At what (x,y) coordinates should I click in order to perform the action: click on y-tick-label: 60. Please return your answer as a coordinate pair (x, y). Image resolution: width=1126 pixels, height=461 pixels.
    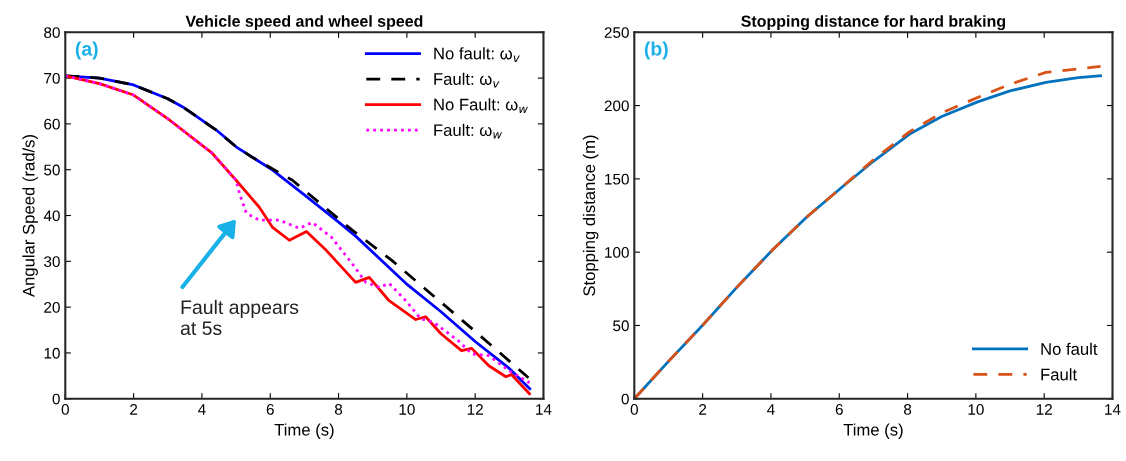
    Looking at the image, I should click on (52, 124).